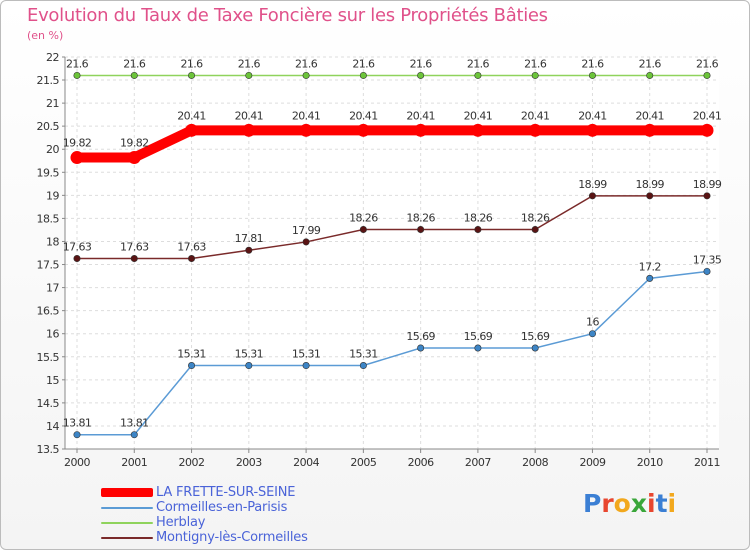 The width and height of the screenshot is (750, 550). What do you see at coordinates (52, 288) in the screenshot?
I see `y-tick-label: 17` at bounding box center [52, 288].